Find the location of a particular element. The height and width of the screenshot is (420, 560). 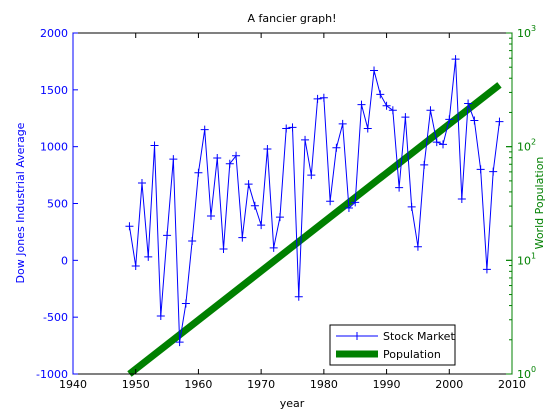

y-right-tick-exponent: 1 is located at coordinates (533, 255).